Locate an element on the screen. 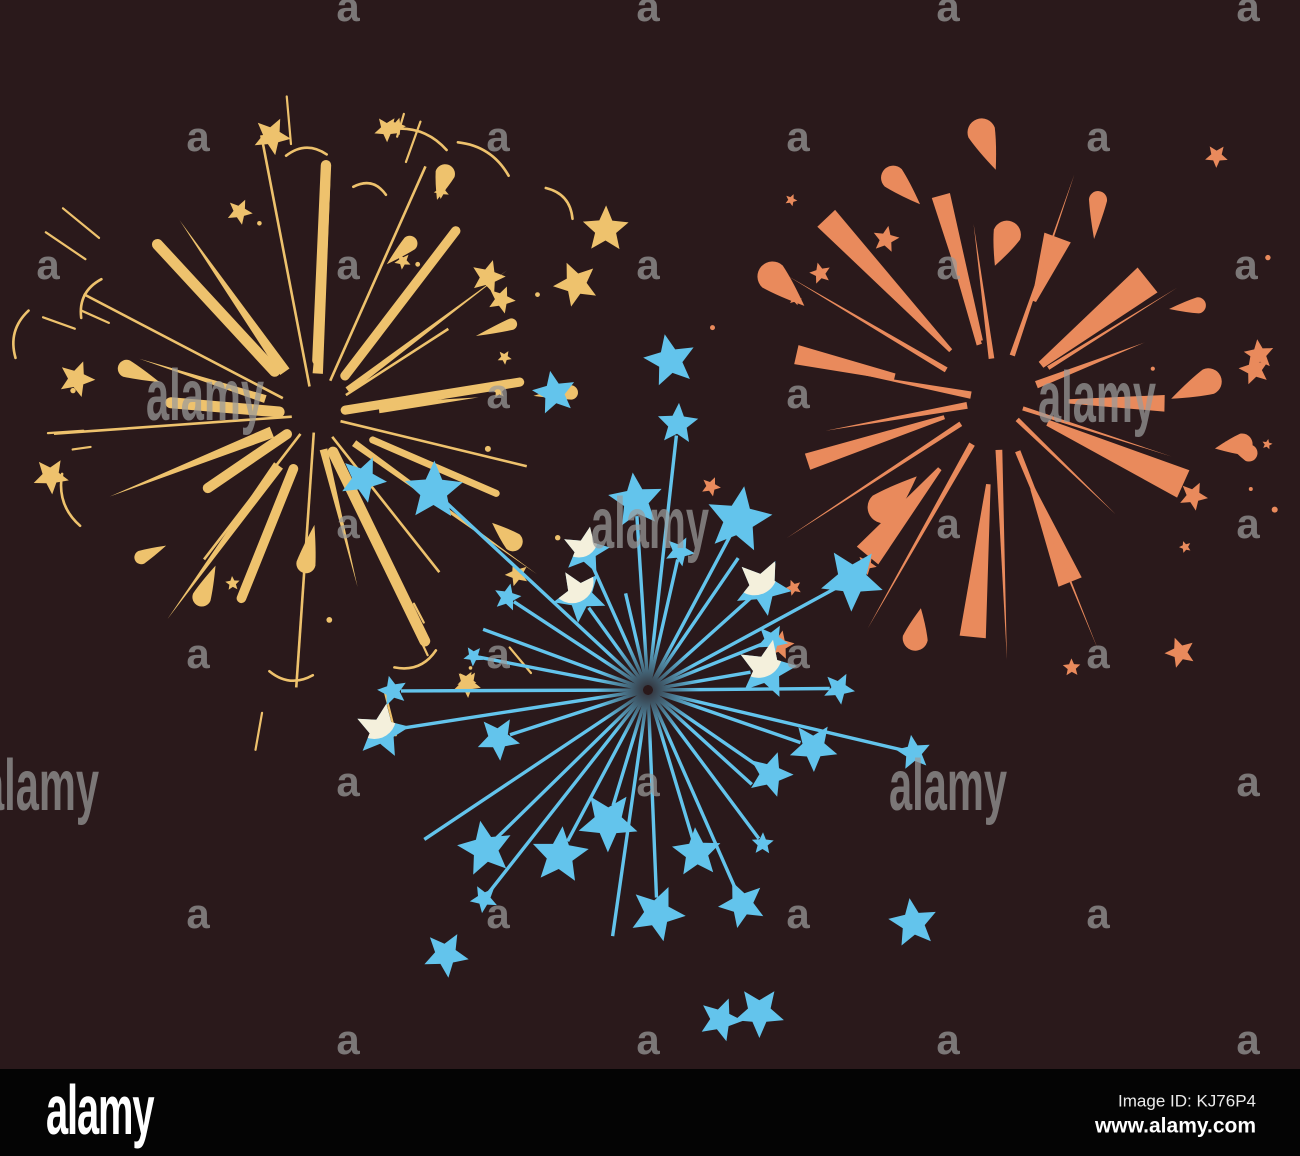  image-id-text: Image ID: KJ76P4 is located at coordinates (1187, 1100).